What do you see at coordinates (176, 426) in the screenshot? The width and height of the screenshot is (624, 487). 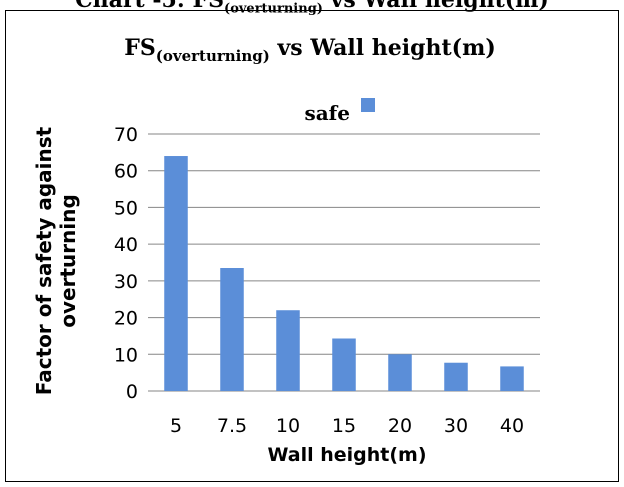 I see `x-tick-label: 5` at bounding box center [176, 426].